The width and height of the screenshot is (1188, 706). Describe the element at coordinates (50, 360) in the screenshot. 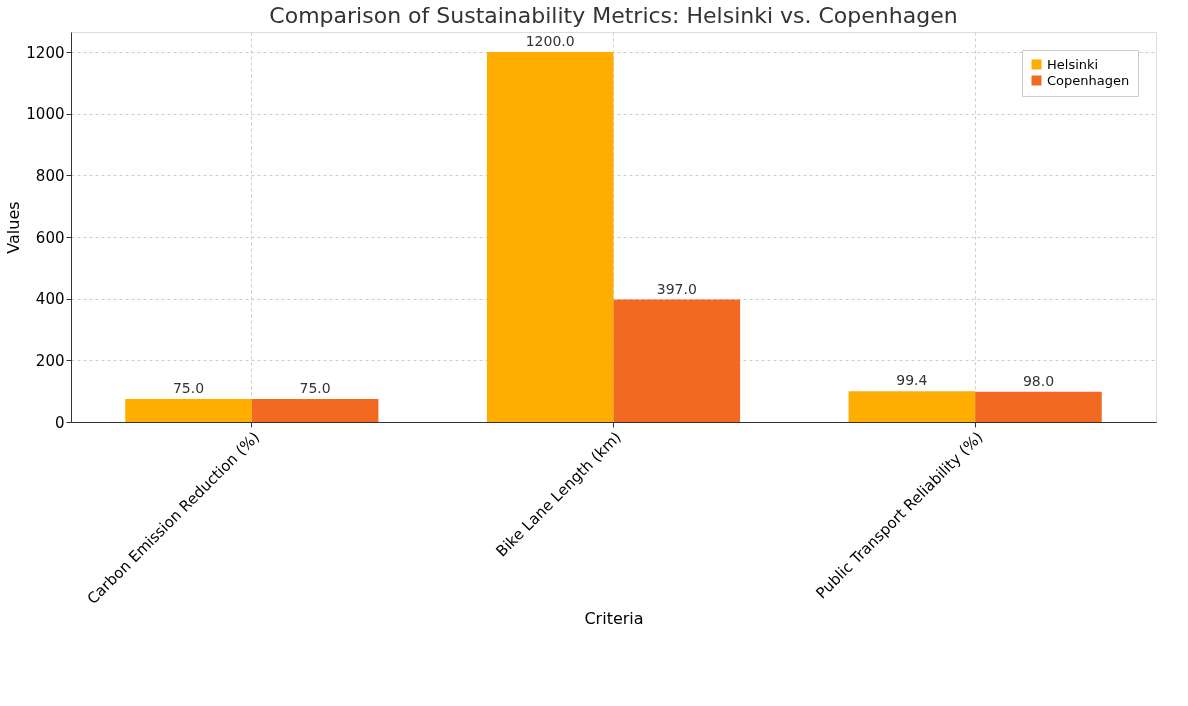

I see `y-tick-label: 200` at that location.